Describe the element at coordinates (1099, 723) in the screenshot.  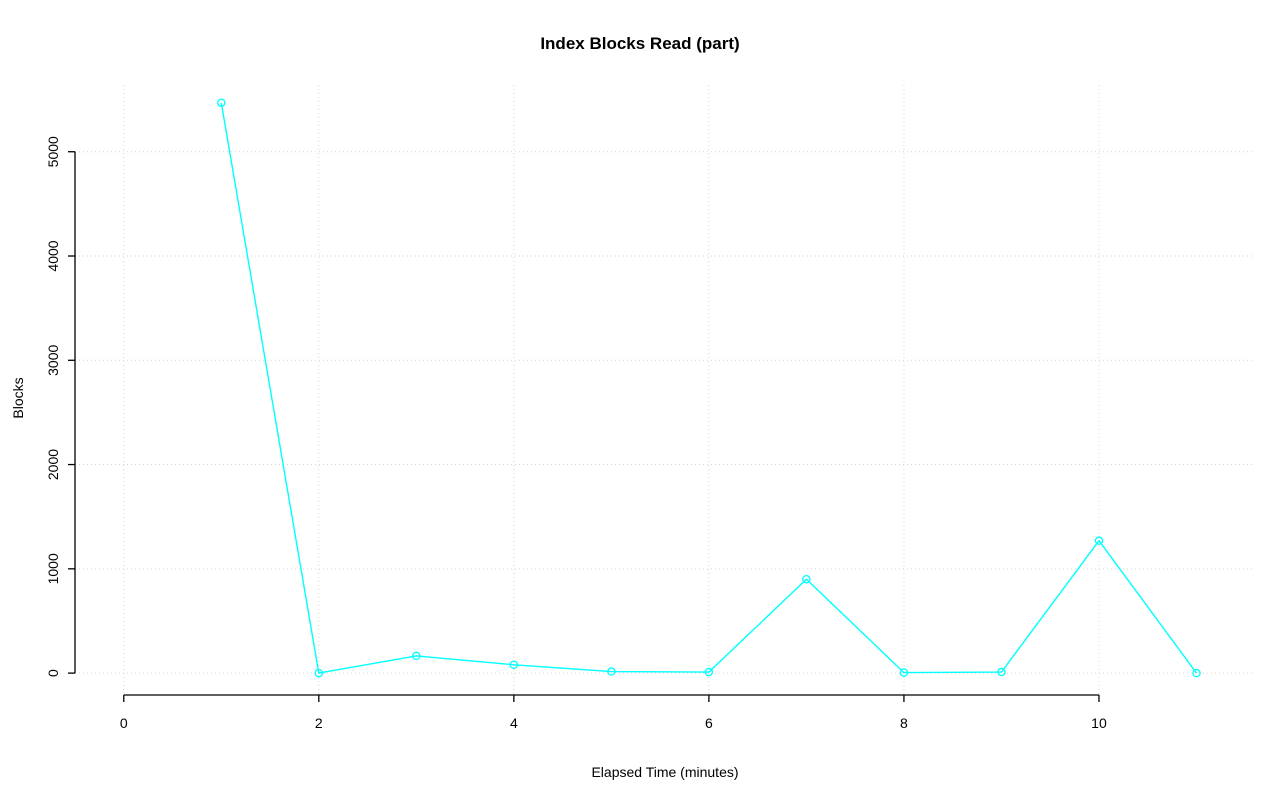
I see `x-tick-label: 10` at that location.